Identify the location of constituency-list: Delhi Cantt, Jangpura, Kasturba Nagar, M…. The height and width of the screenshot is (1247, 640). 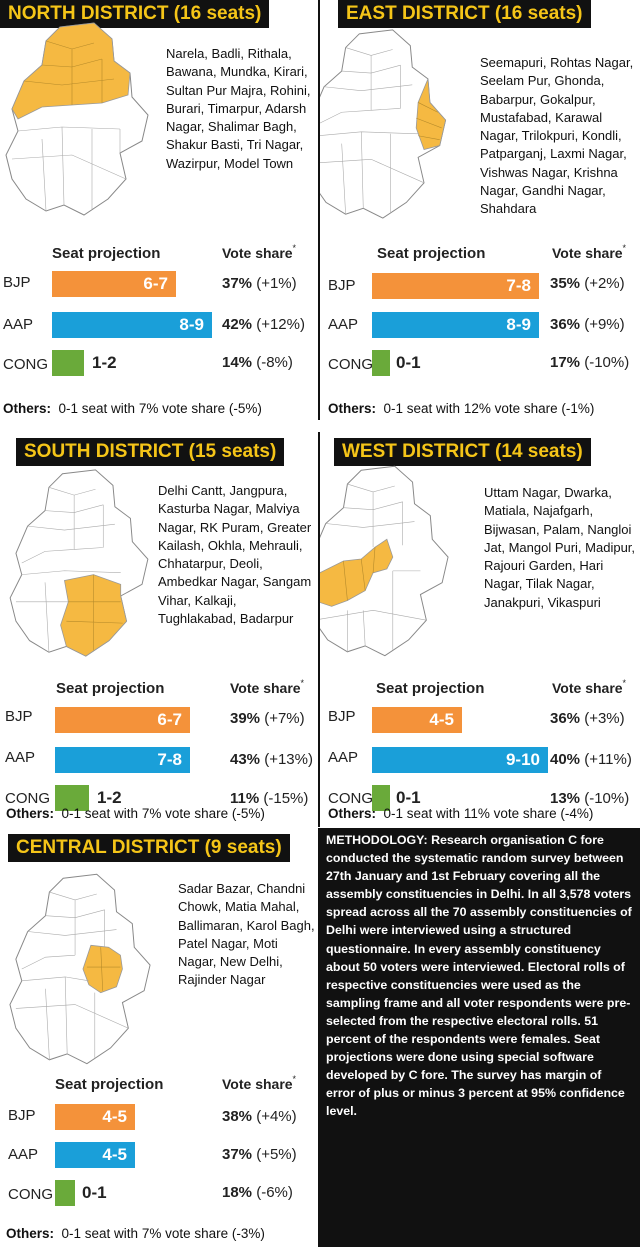
(235, 555).